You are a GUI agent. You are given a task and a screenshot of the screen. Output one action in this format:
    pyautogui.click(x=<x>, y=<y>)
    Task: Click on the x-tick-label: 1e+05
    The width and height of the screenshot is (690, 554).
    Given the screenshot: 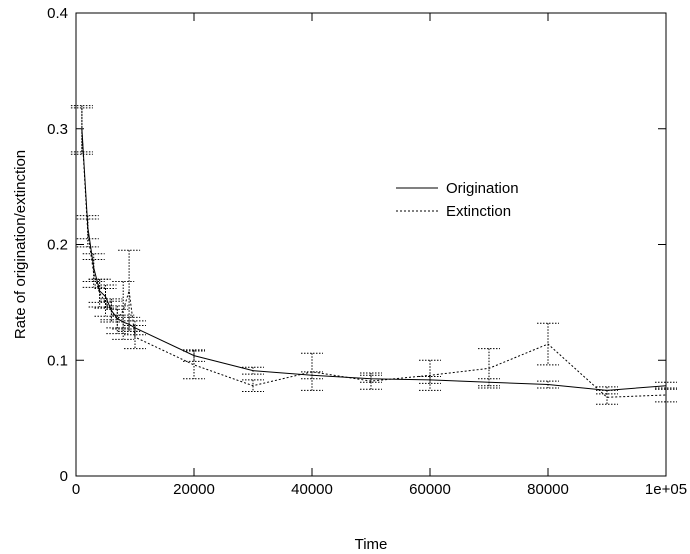 What is the action you would take?
    pyautogui.click(x=666, y=489)
    